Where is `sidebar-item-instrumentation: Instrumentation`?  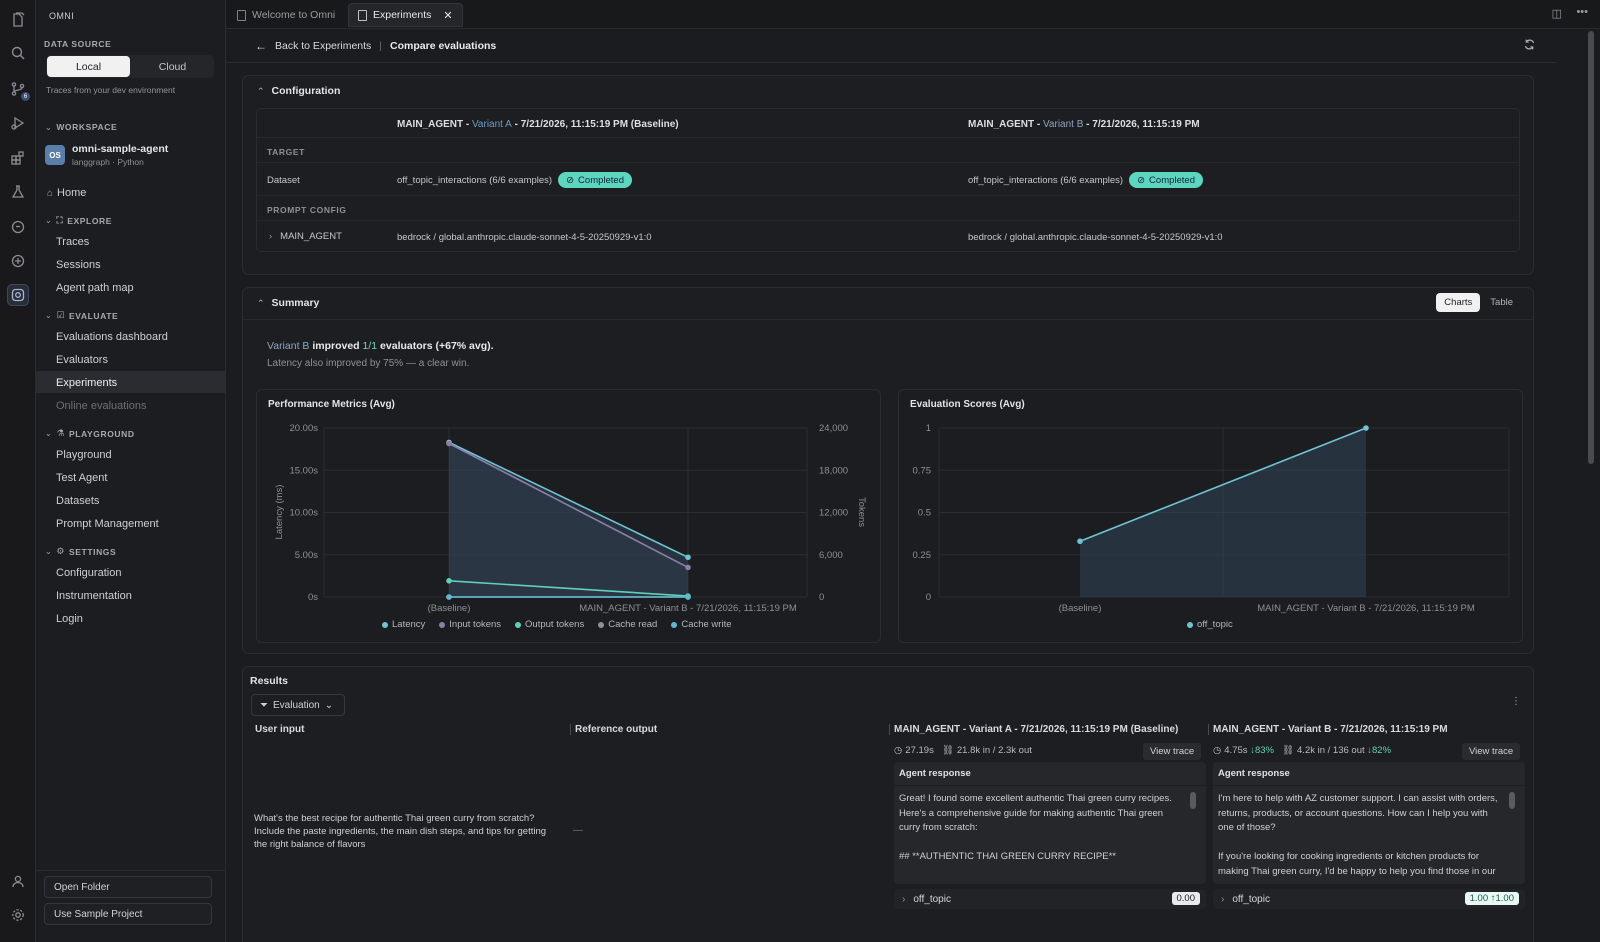
sidebar-item-instrumentation: Instrumentation is located at coordinates (94, 596).